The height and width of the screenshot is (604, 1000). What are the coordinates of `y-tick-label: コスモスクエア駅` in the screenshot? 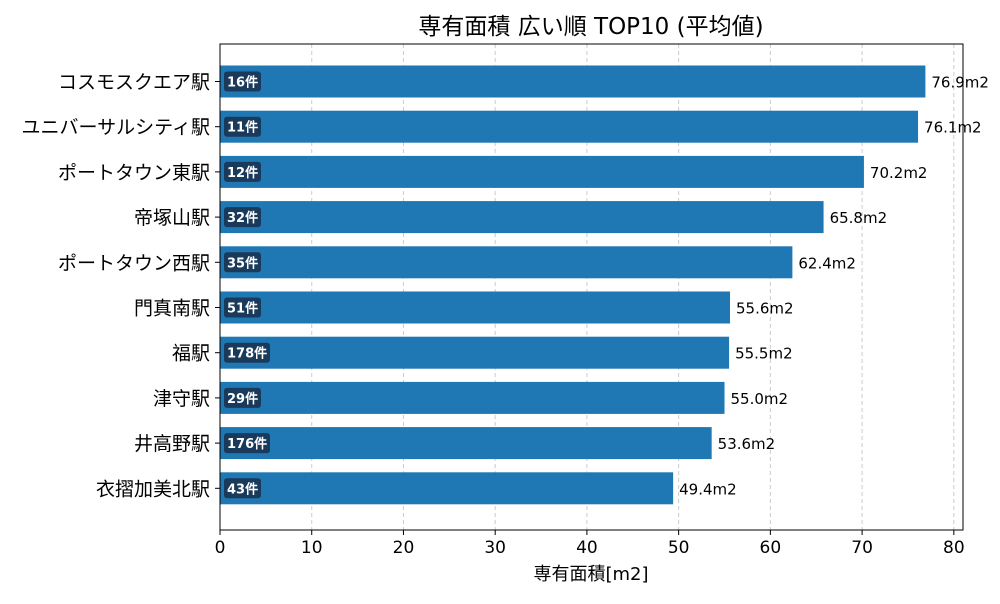 It's located at (134, 83).